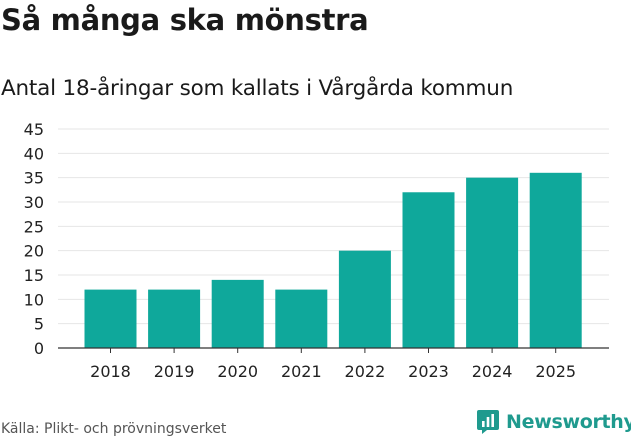  What do you see at coordinates (39, 324) in the screenshot?
I see `y-tick-label: 5` at bounding box center [39, 324].